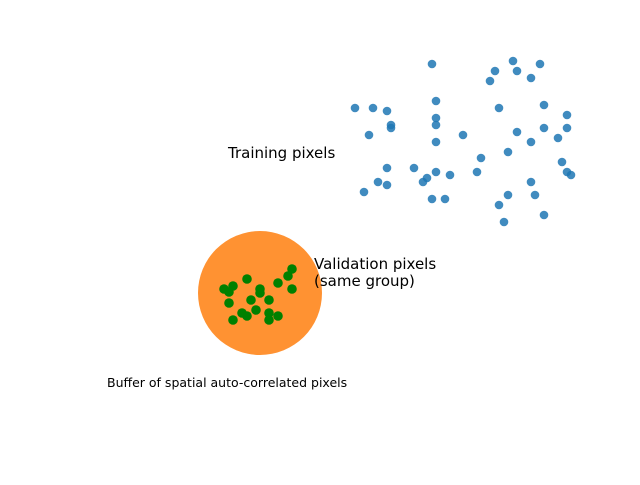 The height and width of the screenshot is (485, 640). I want to click on validation-points-layer, so click(258, 294).